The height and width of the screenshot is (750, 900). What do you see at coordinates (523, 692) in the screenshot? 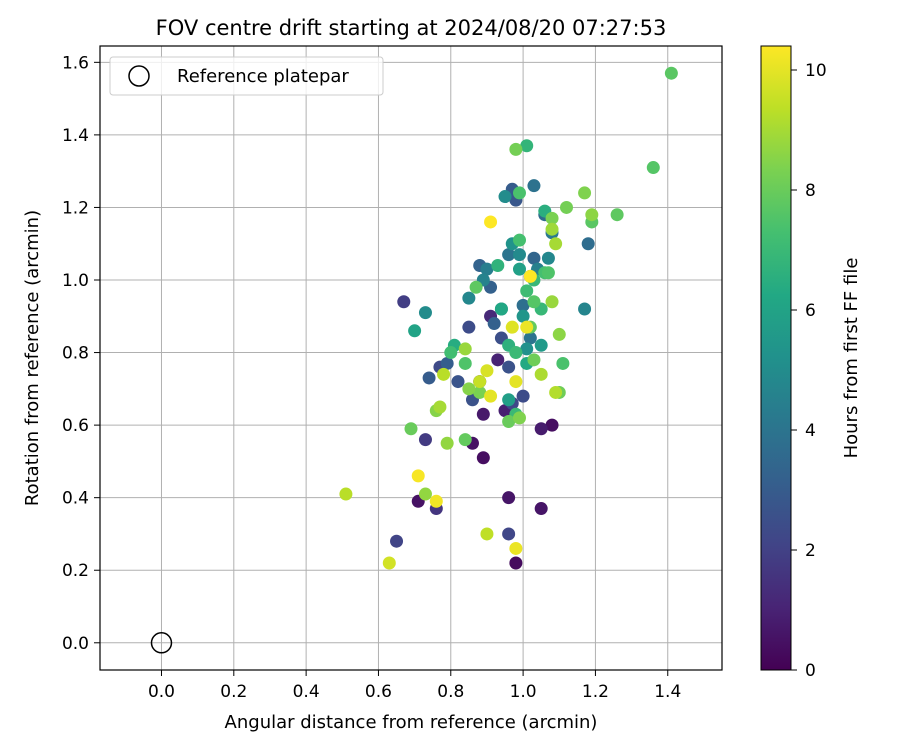
I see `x-tick-label: 1.0` at bounding box center [523, 692].